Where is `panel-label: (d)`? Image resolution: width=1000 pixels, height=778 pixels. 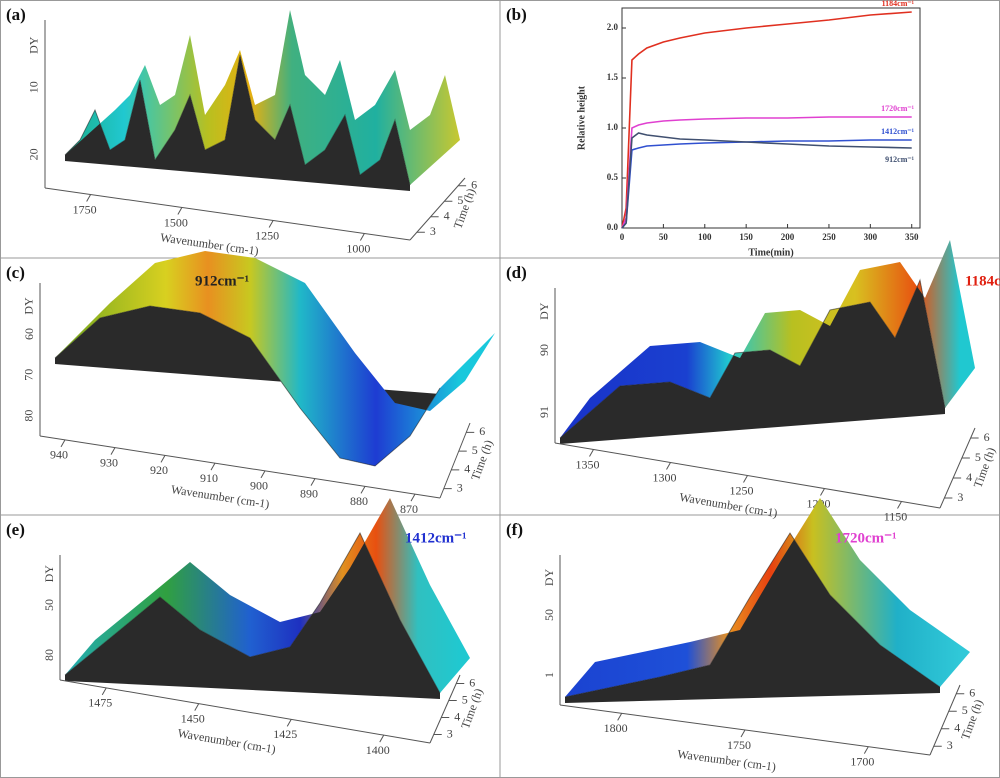 panel-label: (d) is located at coordinates (516, 272).